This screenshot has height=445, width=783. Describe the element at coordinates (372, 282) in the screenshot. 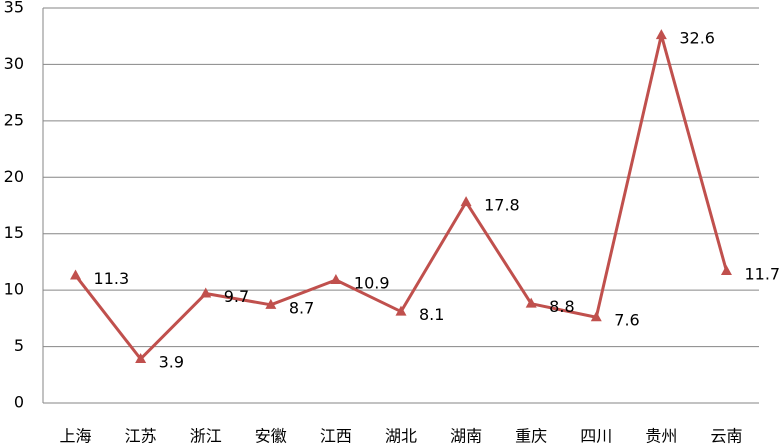

I see `data-label: 10.9` at that location.